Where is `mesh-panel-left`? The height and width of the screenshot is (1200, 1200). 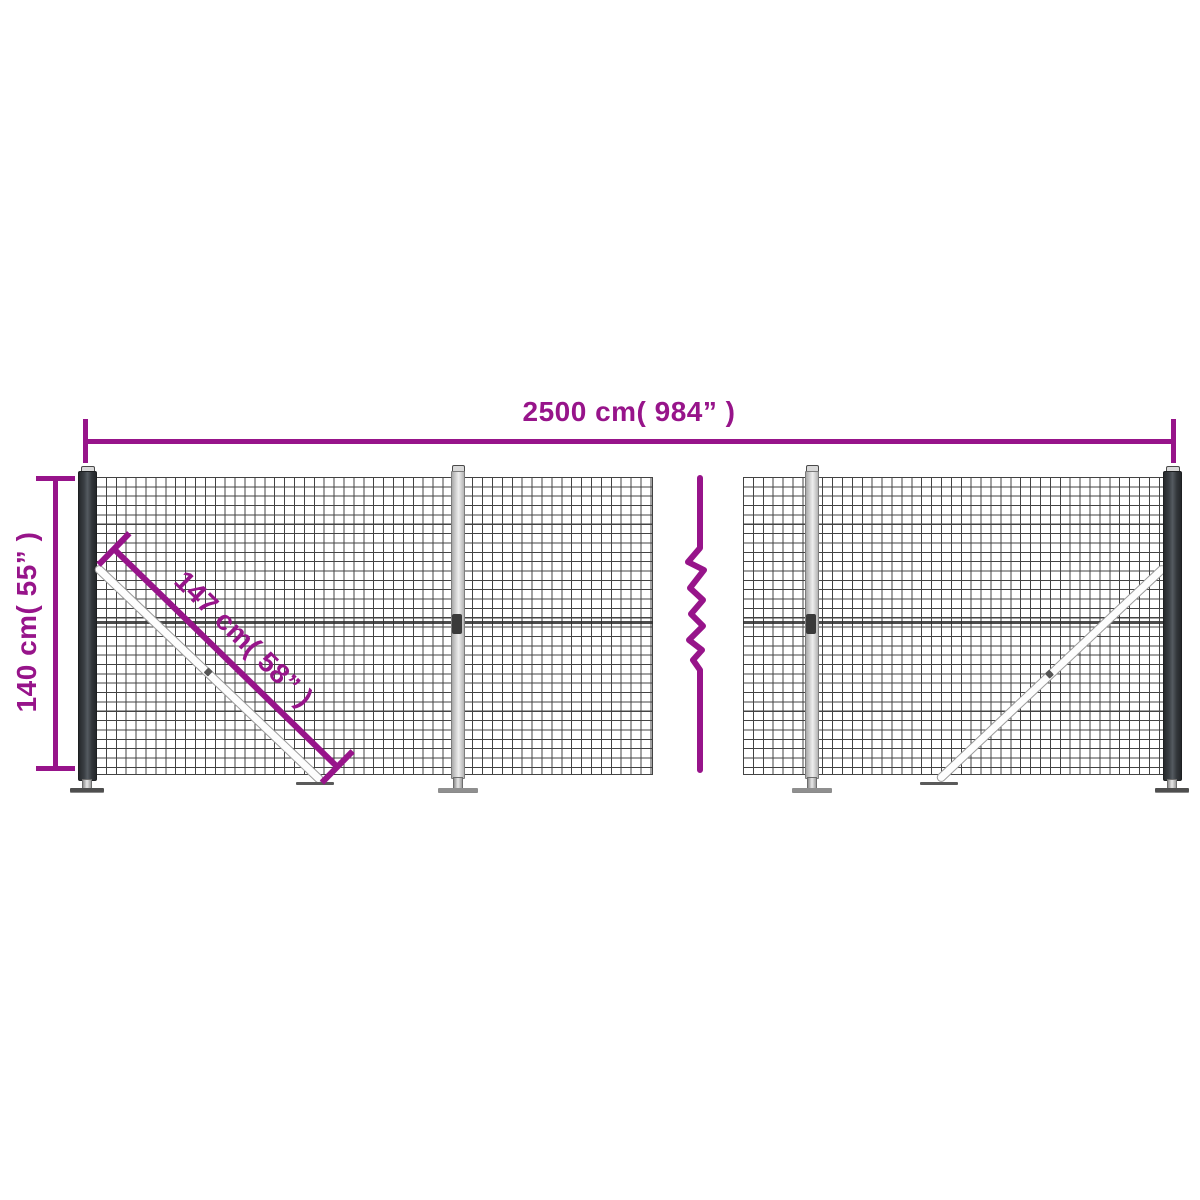
mesh-panel-left is located at coordinates (374, 626).